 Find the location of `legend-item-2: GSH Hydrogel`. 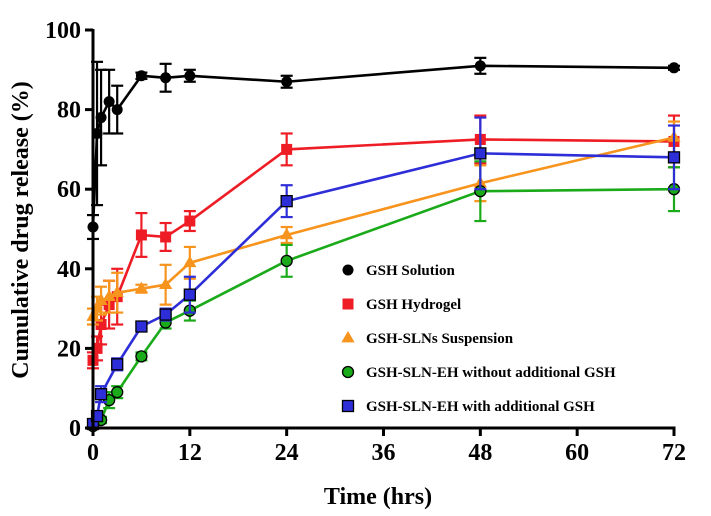

legend-item-2: GSH Hydrogel is located at coordinates (401, 305).